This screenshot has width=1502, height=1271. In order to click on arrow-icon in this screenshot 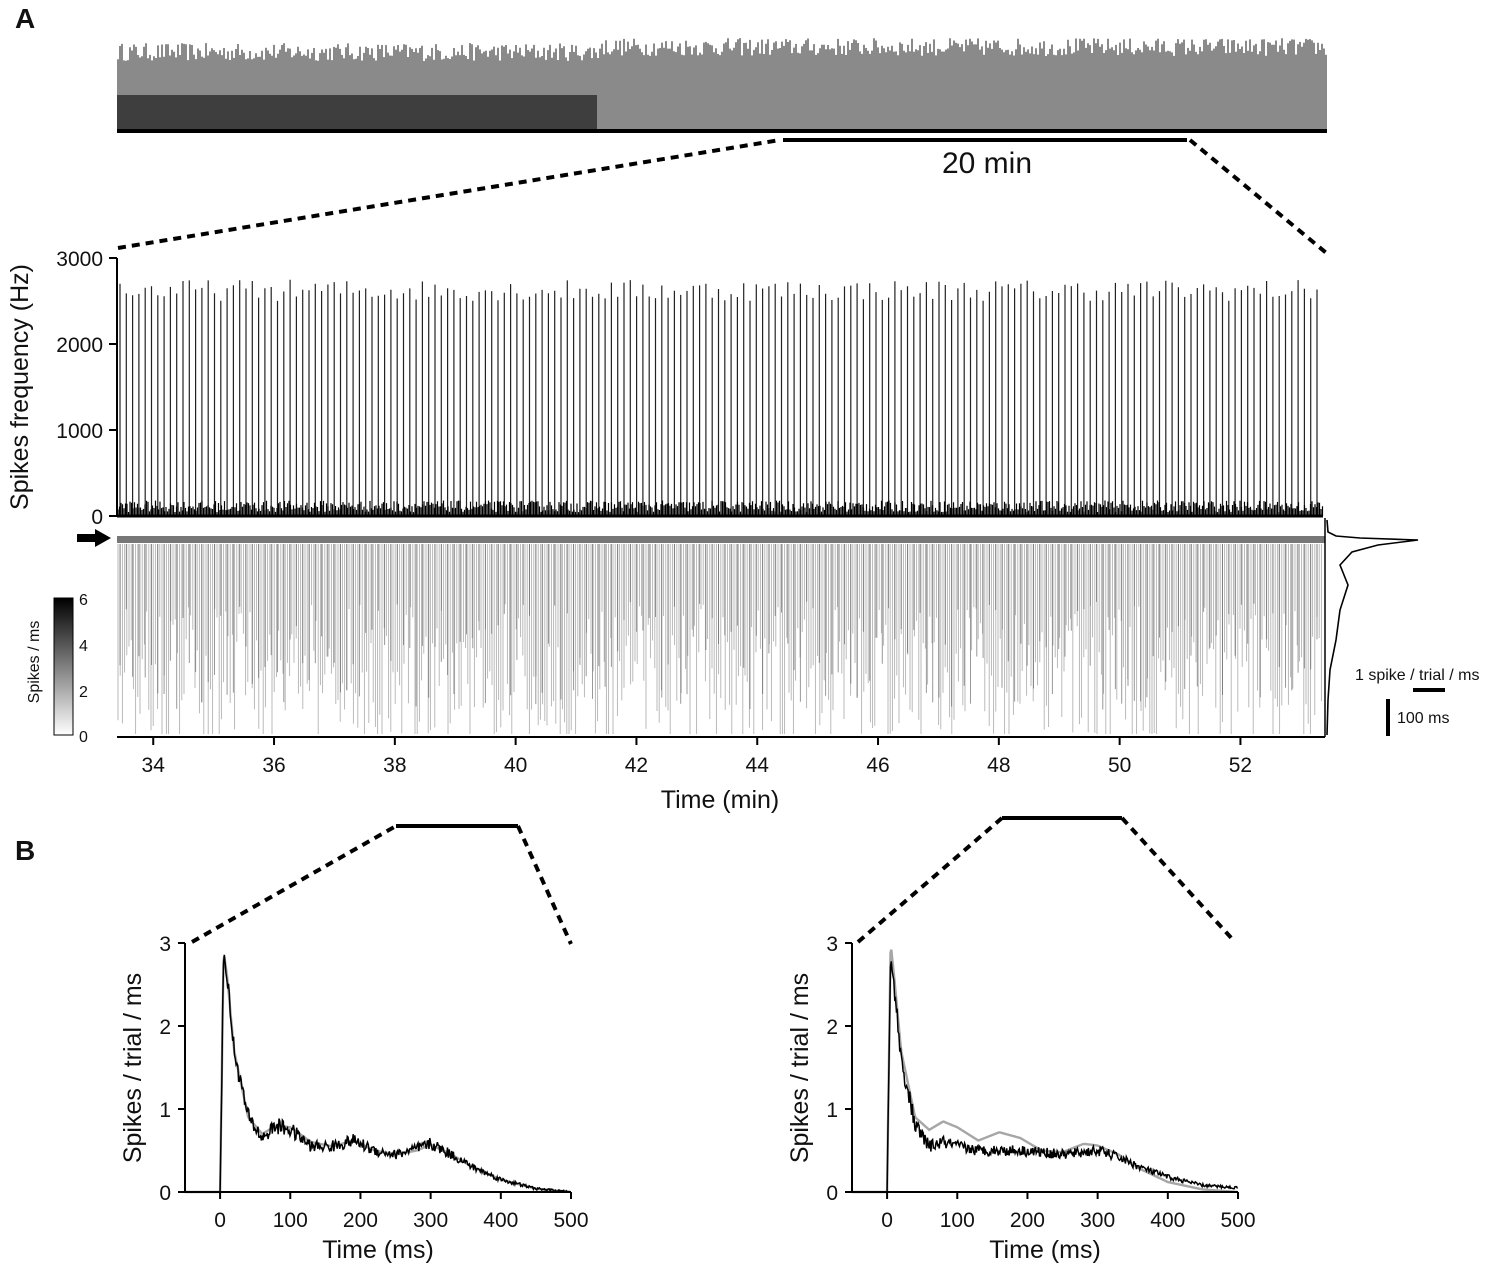, I will do `click(94, 538)`.